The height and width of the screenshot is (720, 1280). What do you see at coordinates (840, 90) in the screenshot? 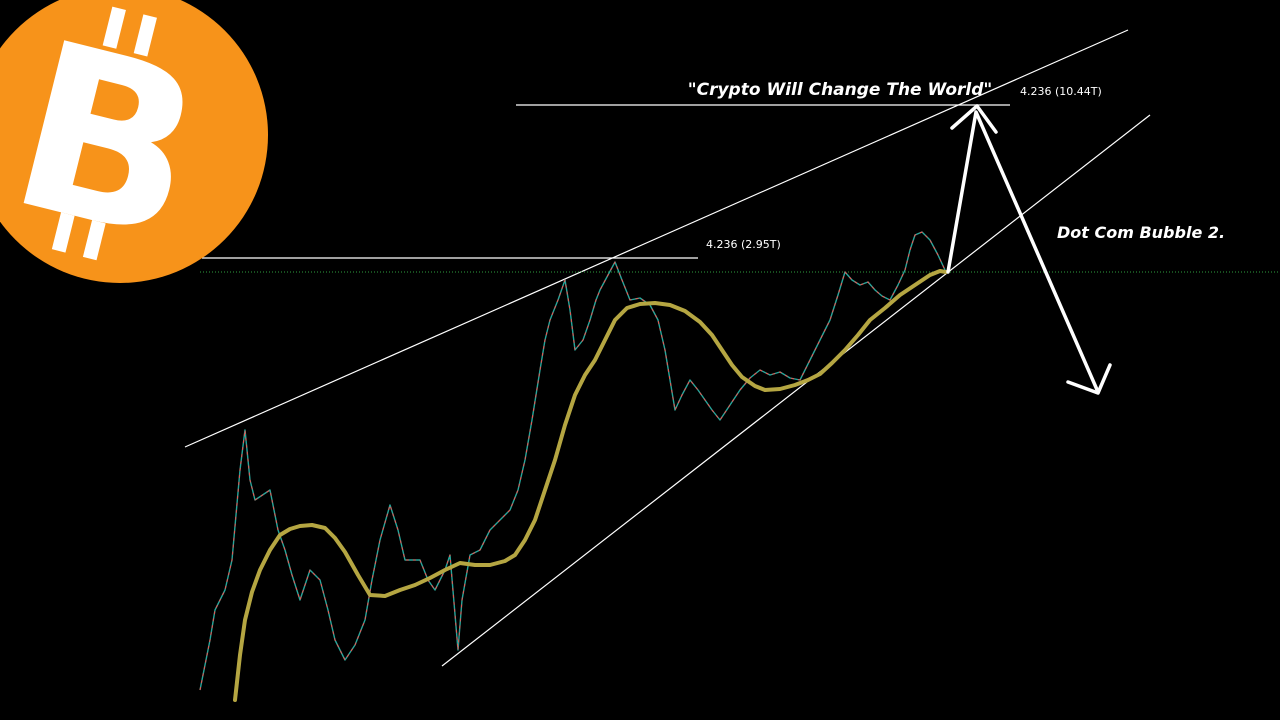
I see `headline: "Crypto Will Change The World"` at bounding box center [840, 90].